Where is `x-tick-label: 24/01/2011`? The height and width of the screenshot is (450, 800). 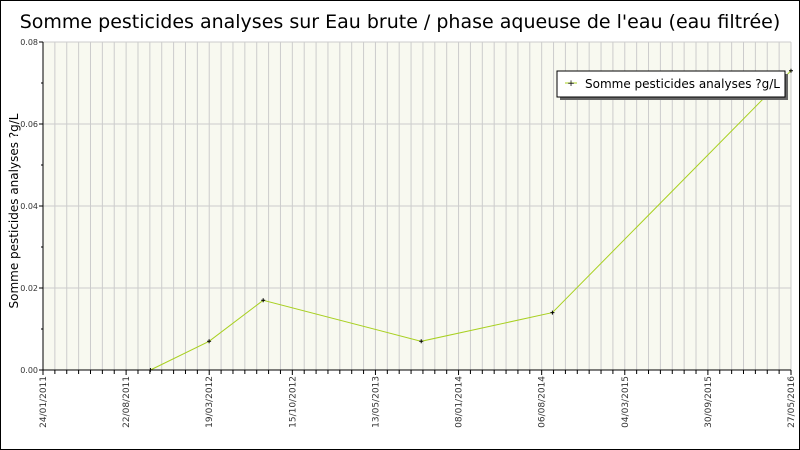 x-tick-label: 24/01/2011 is located at coordinates (44, 402).